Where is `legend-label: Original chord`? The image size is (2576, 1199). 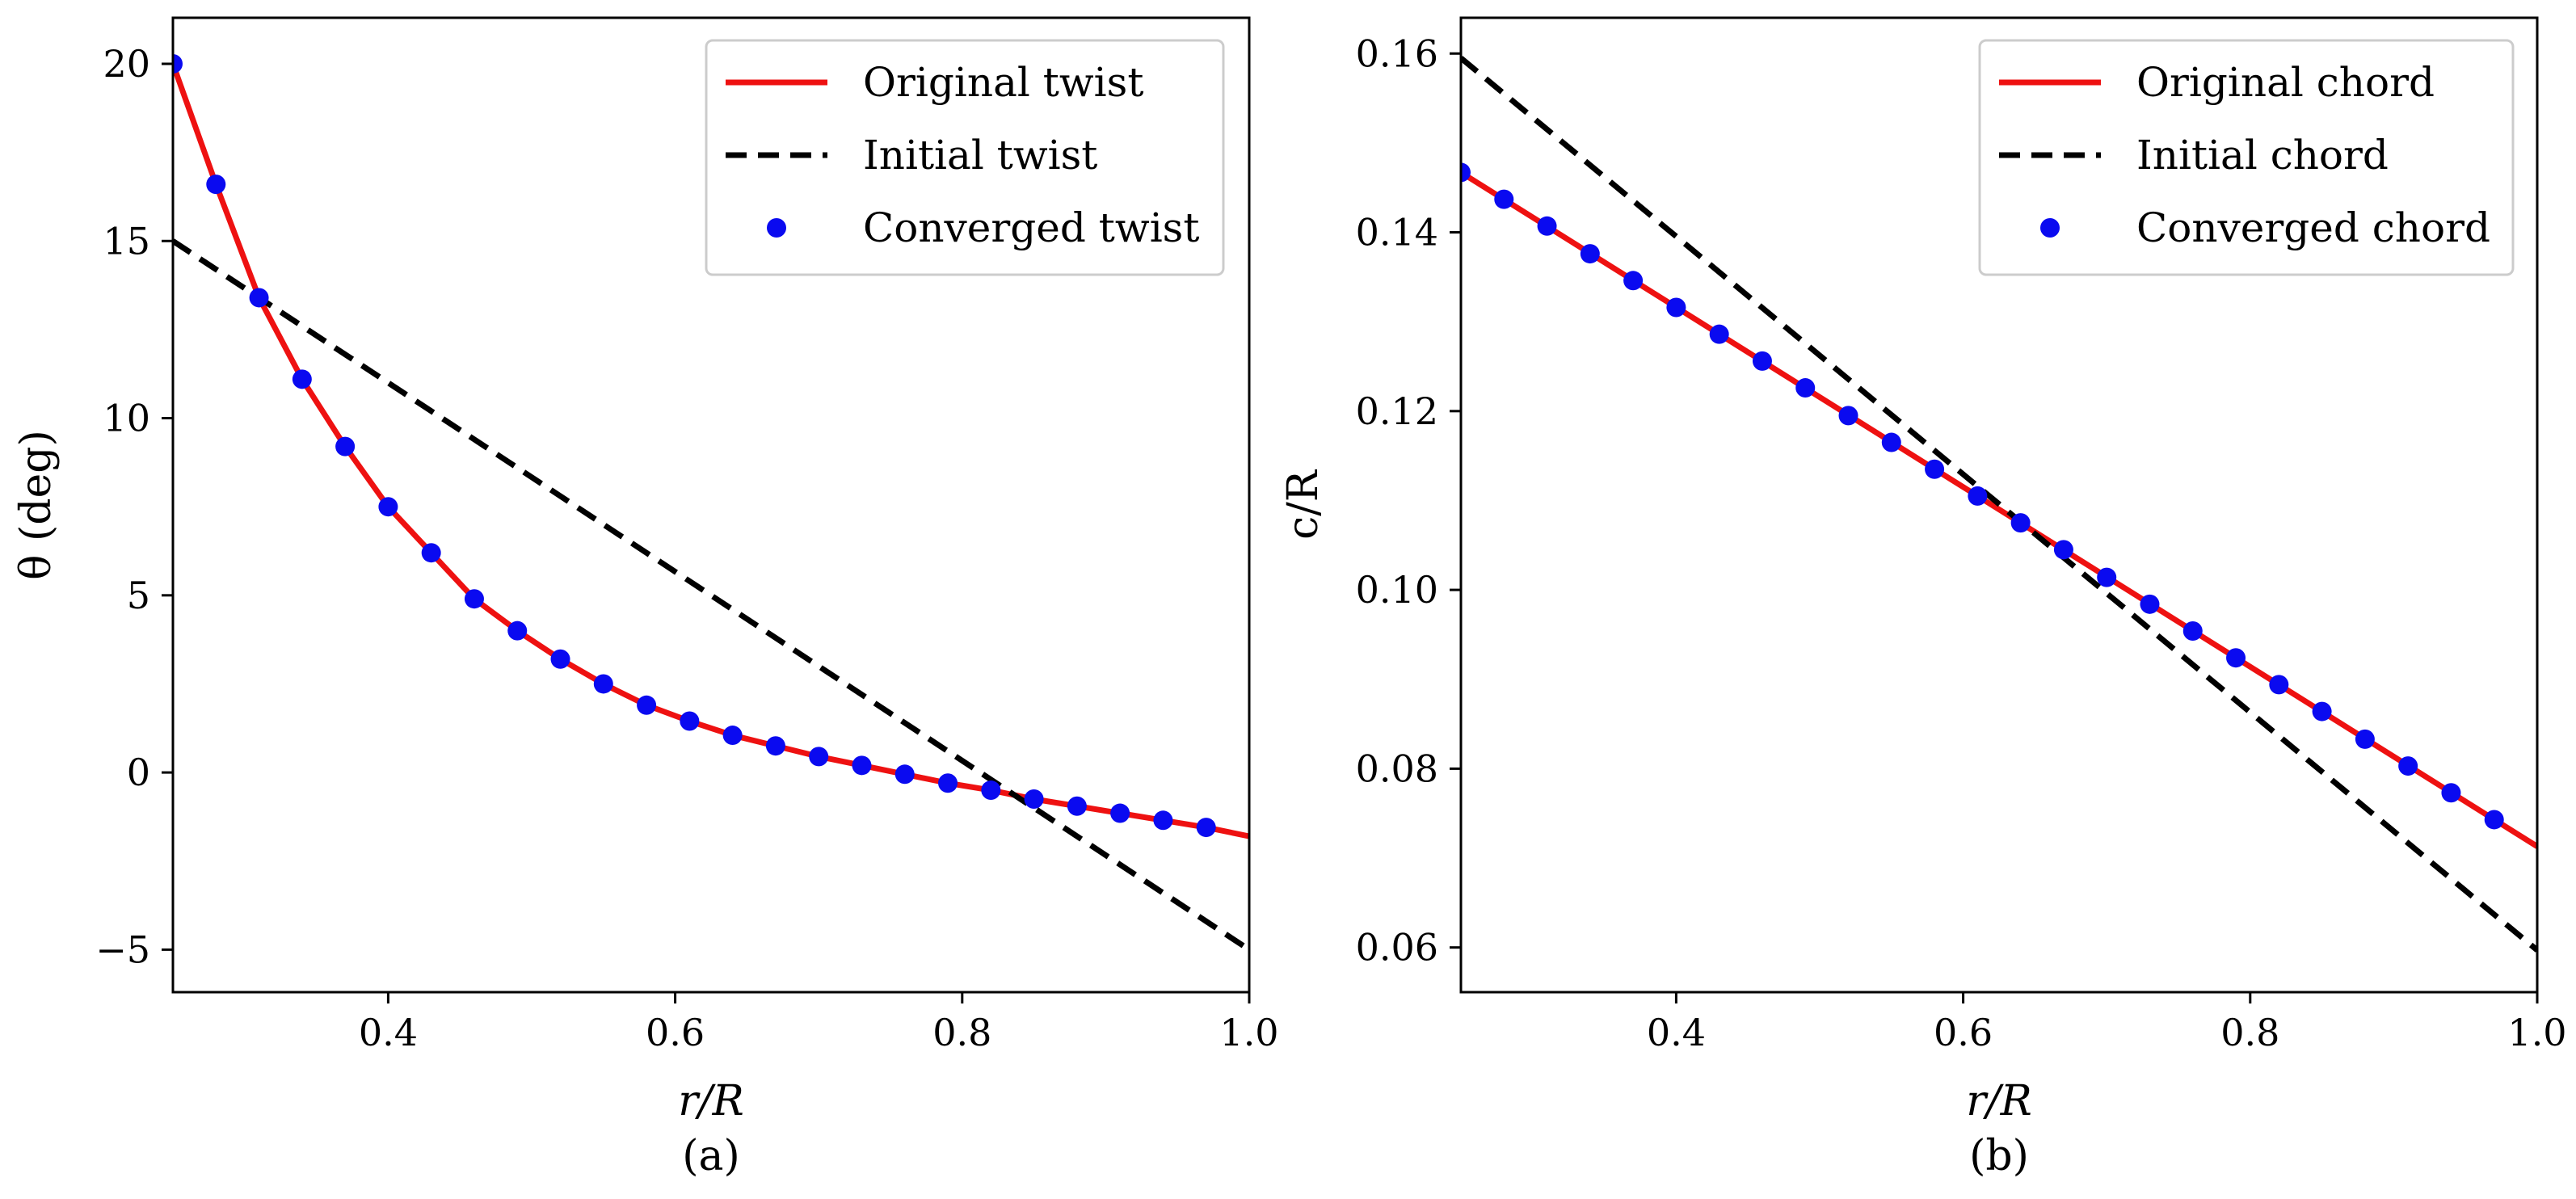 legend-label: Original chord is located at coordinates (2285, 82).